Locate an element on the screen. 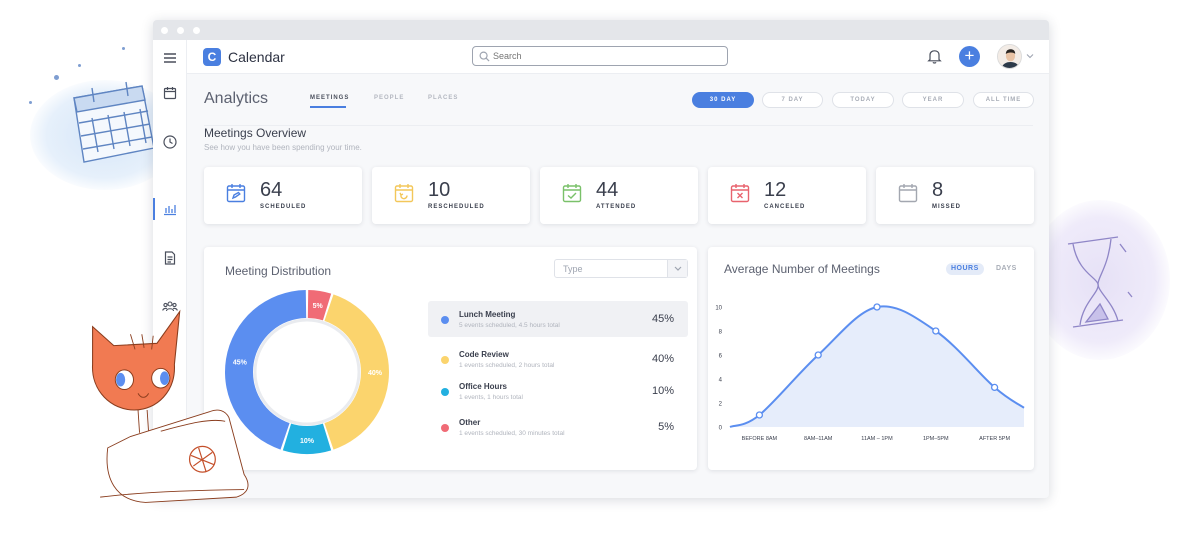  chevron-down-icon is located at coordinates (1030, 56).